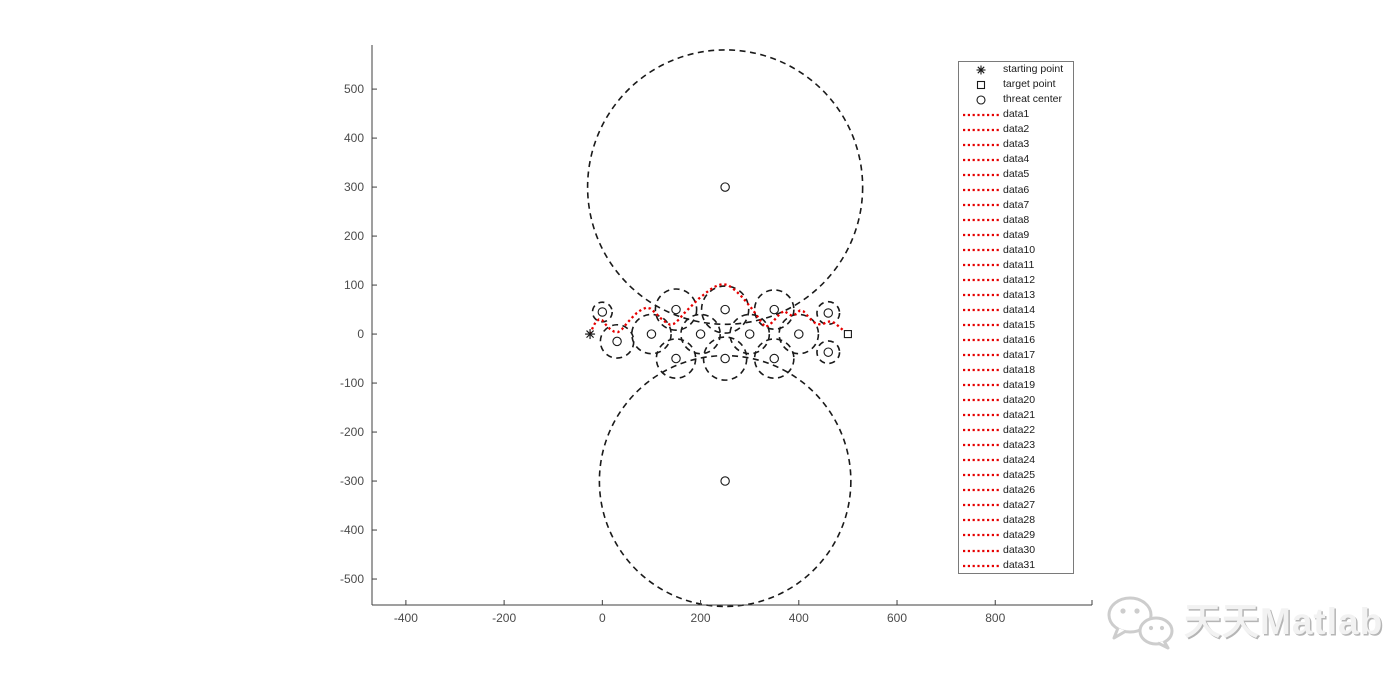 This screenshot has width=1400, height=683. I want to click on y-tick-label: -400, so click(352, 530).